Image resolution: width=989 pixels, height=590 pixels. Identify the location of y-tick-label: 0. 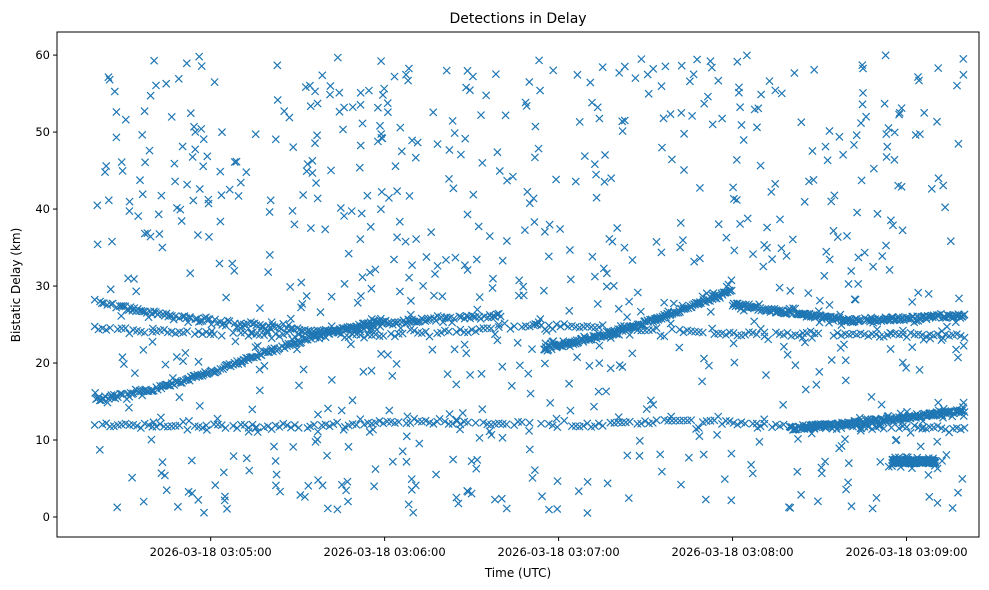
(46, 517).